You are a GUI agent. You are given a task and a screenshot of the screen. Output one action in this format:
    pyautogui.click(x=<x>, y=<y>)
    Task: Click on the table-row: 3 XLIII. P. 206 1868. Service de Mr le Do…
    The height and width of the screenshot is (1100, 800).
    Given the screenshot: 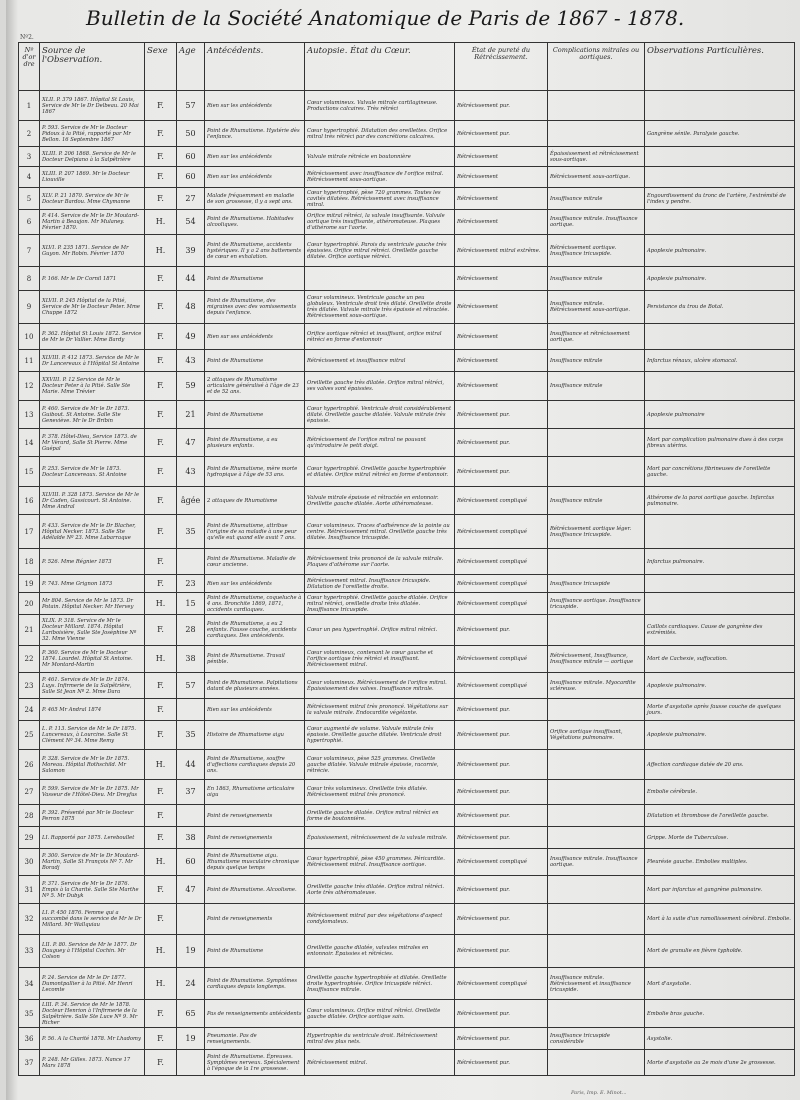 What is the action you would take?
    pyautogui.click(x=406, y=156)
    